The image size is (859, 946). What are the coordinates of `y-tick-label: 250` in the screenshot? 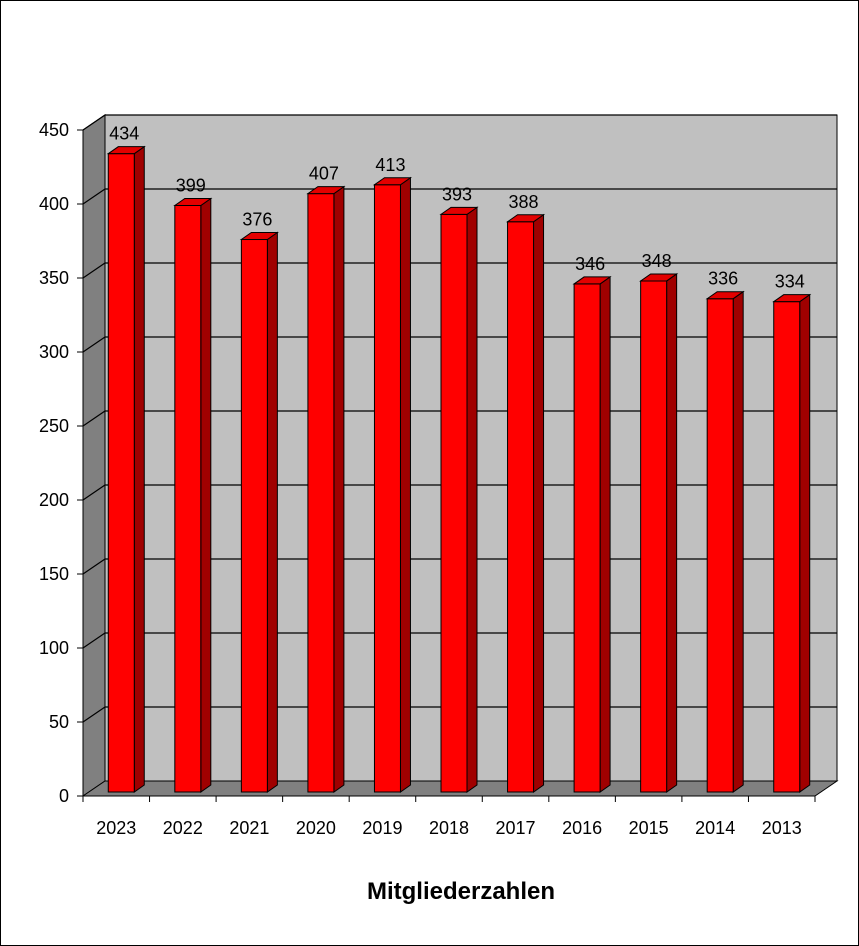 It's located at (54, 426).